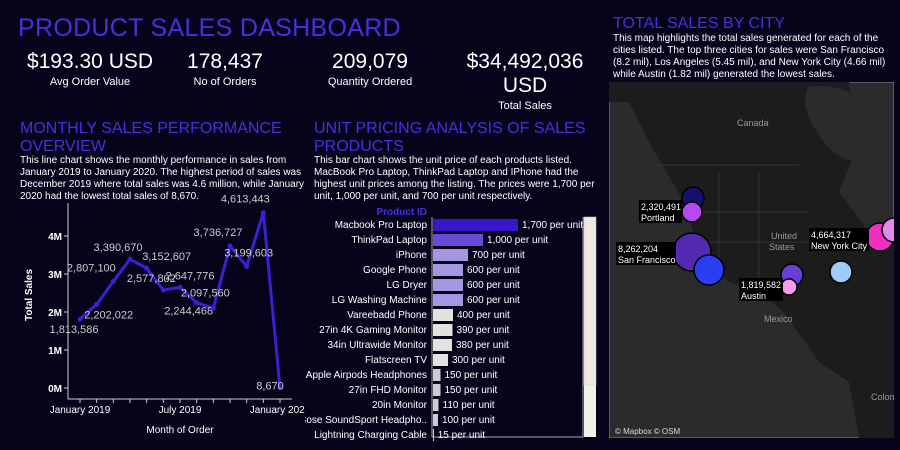 The image size is (900, 450). What do you see at coordinates (483, 315) in the screenshot?
I see `bar-value-label: 400 per unit` at bounding box center [483, 315].